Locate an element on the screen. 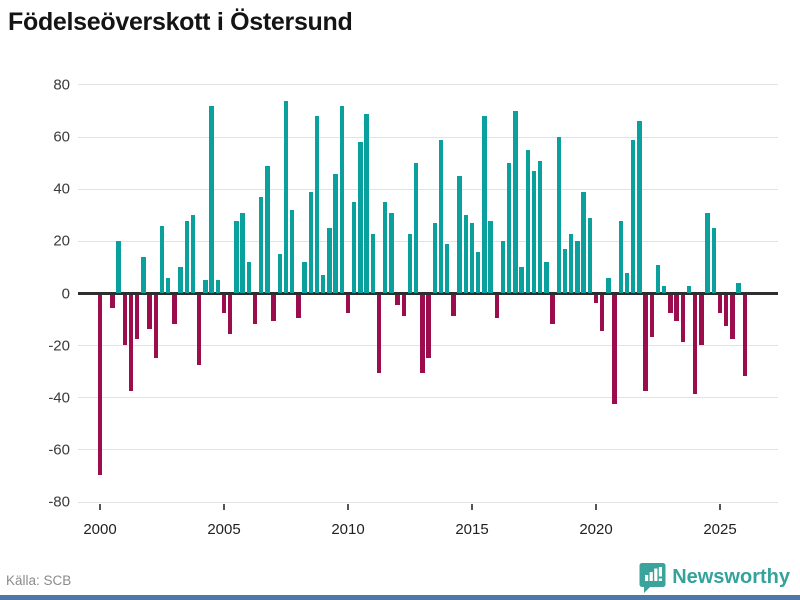 This screenshot has width=800, height=600. bar-2015-q2 is located at coordinates (478, 272).